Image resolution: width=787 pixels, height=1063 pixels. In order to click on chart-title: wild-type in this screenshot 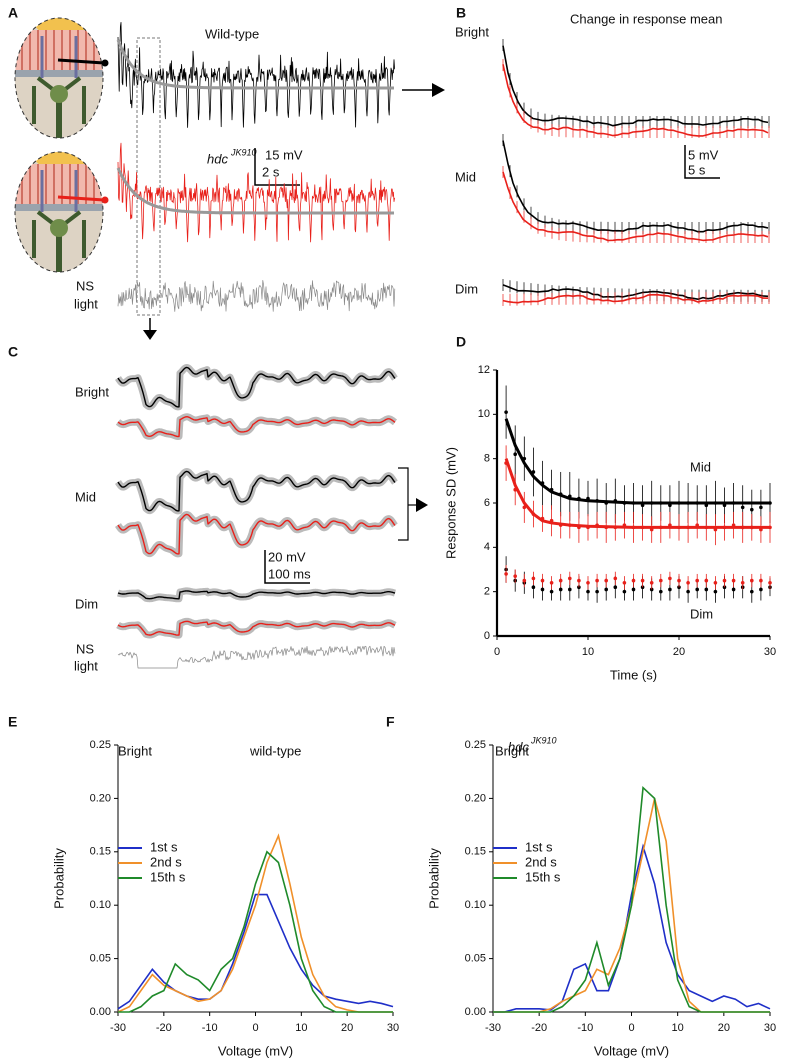, I will do `click(275, 750)`.